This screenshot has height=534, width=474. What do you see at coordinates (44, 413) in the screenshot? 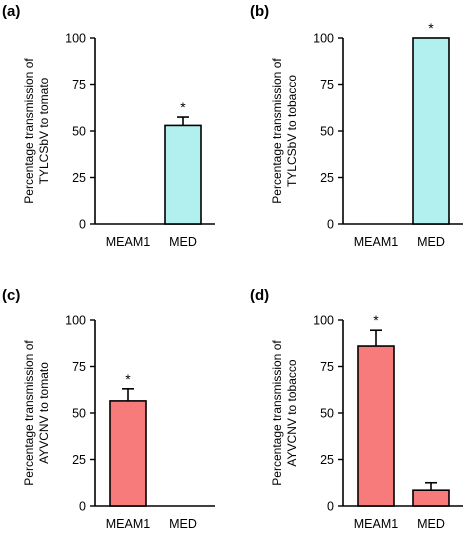
I see `y-axis-label: AYVCNV to tomato` at bounding box center [44, 413].